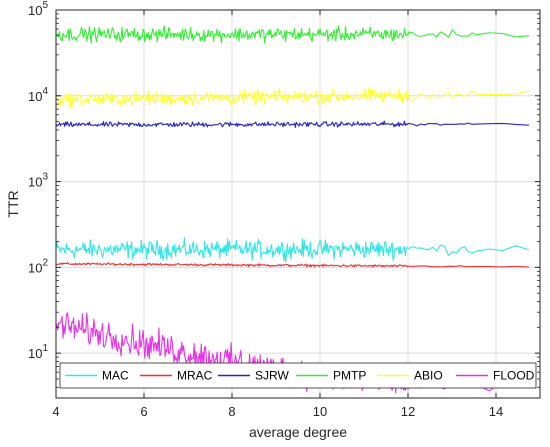 The height and width of the screenshot is (447, 550). Describe the element at coordinates (298, 432) in the screenshot. I see `x-axis-title: average degree` at that location.